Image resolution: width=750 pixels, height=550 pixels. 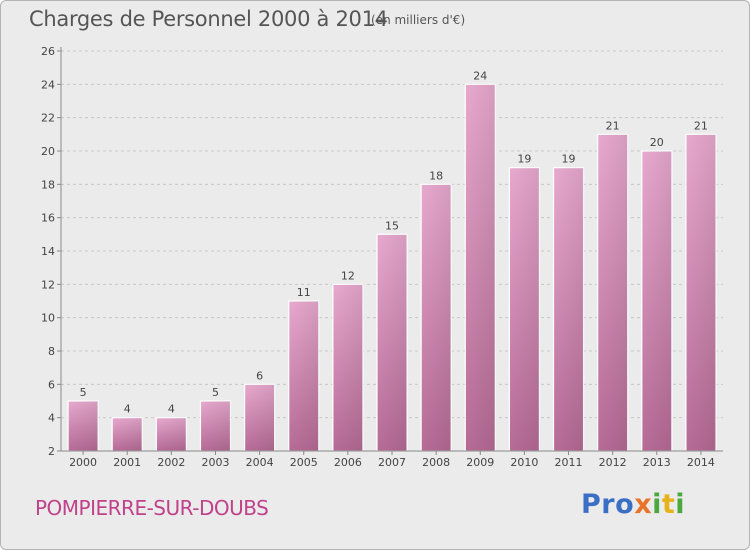 What do you see at coordinates (436, 175) in the screenshot?
I see `data-label: 18` at bounding box center [436, 175].